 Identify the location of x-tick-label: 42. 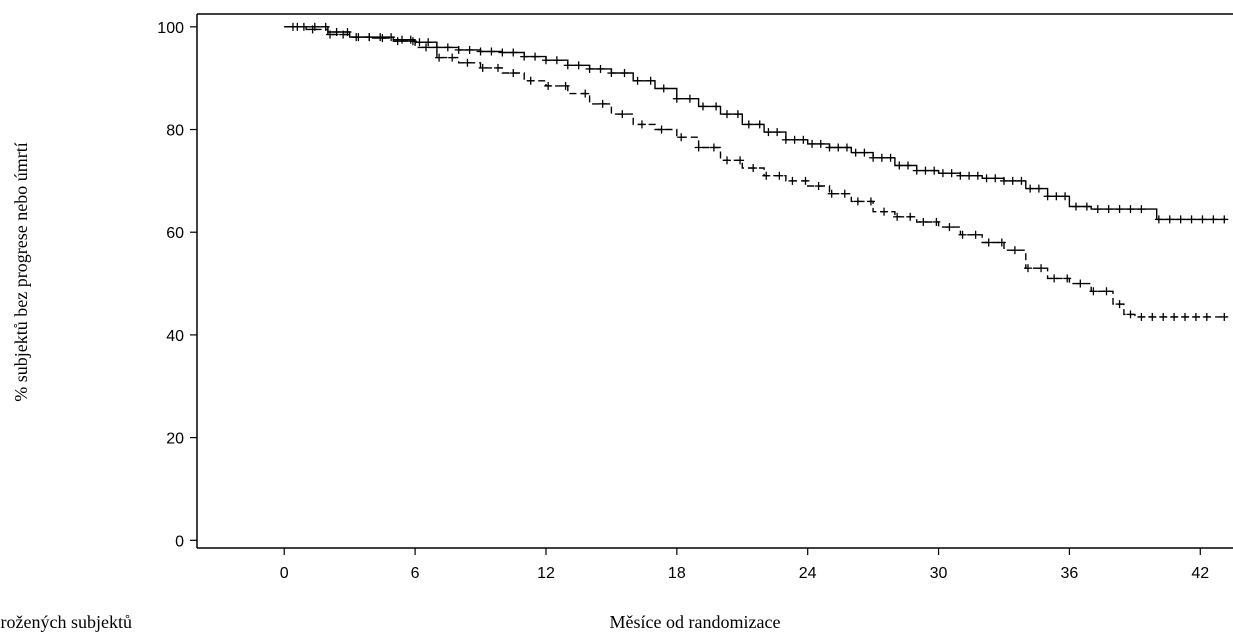
(1200, 573).